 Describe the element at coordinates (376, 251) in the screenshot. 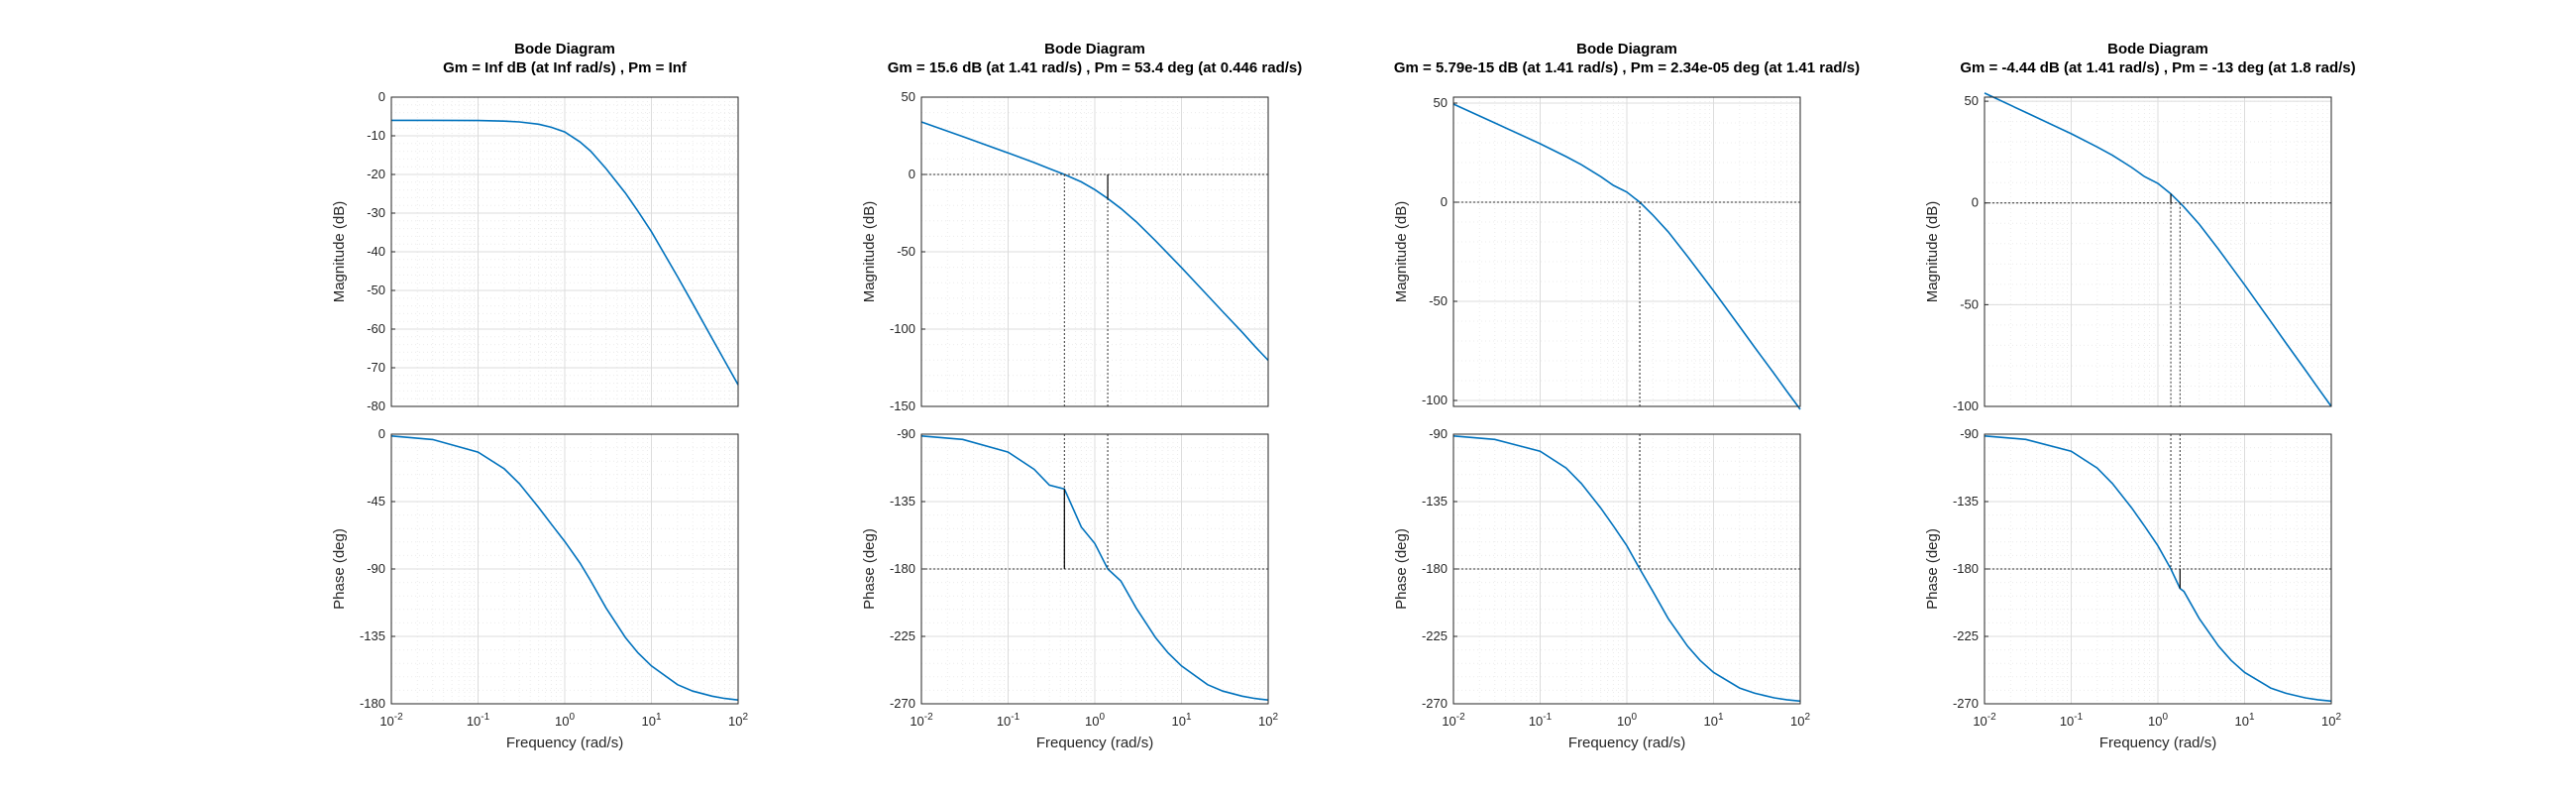

I see `magnitude-y-tick-label: -40` at that location.